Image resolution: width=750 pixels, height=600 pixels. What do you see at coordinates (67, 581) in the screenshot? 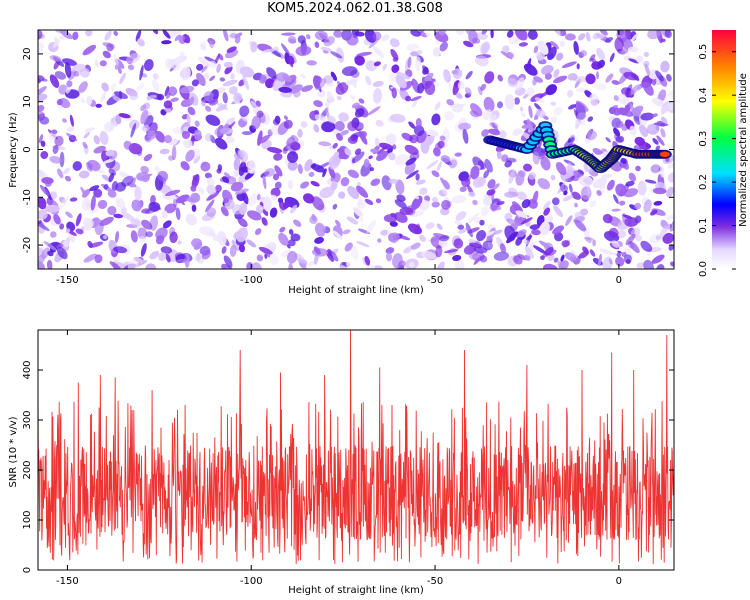
I see `bottom-x-tick-label: -150` at bounding box center [67, 581].